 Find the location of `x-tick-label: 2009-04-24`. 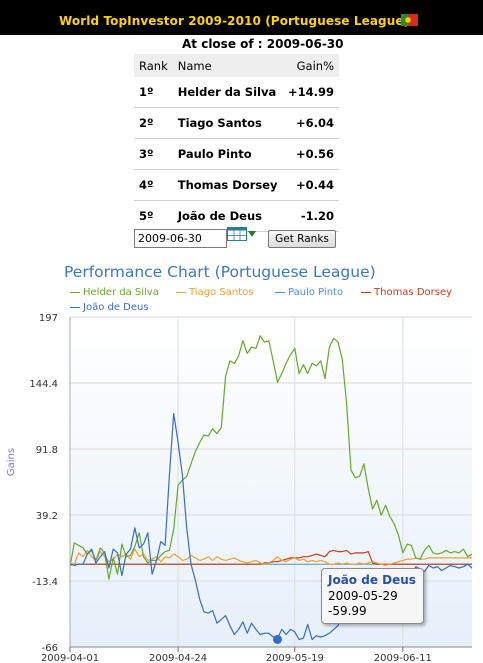

x-tick-label: 2009-04-24 is located at coordinates (178, 658).